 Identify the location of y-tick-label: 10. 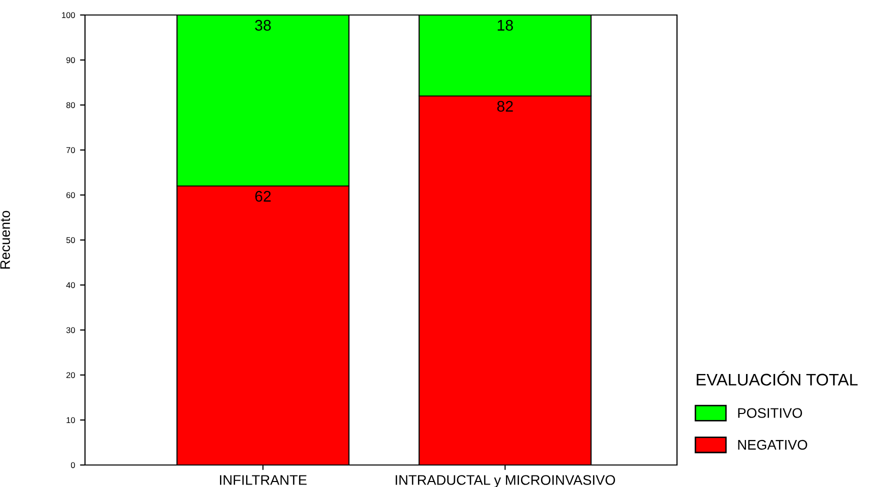
(70, 420).